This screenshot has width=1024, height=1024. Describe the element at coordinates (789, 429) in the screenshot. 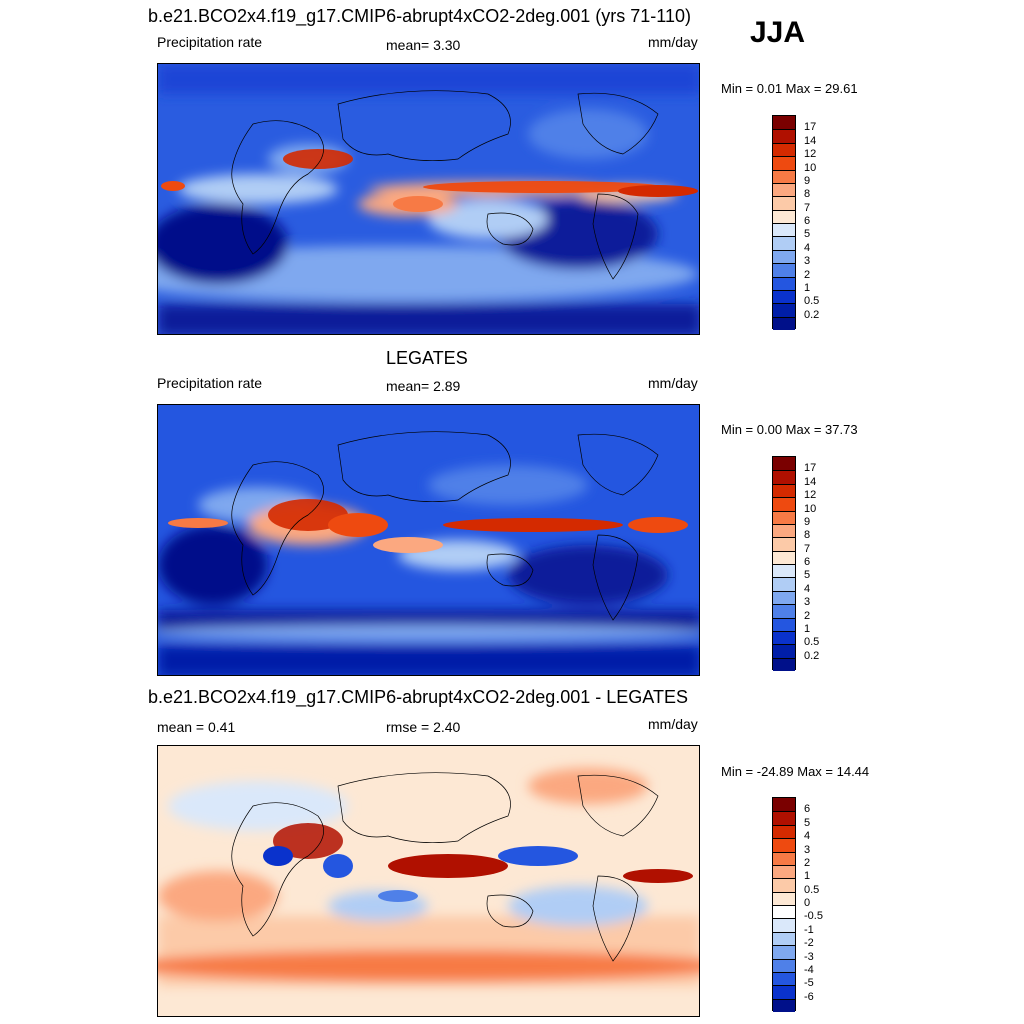

I see `panel2-minmax: Min = 0.00 Max = 37.73` at that location.